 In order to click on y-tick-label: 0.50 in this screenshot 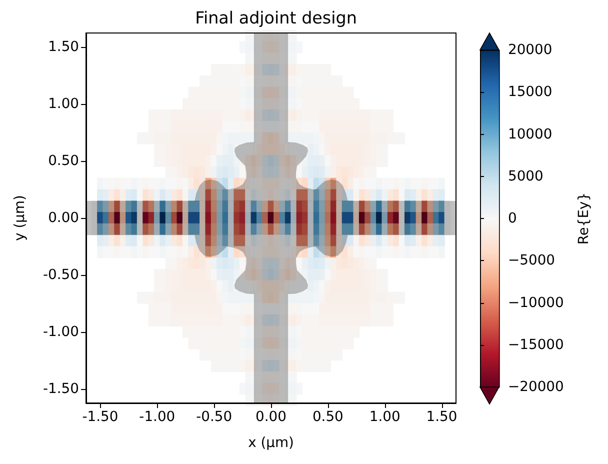, I will do `click(63, 161)`.